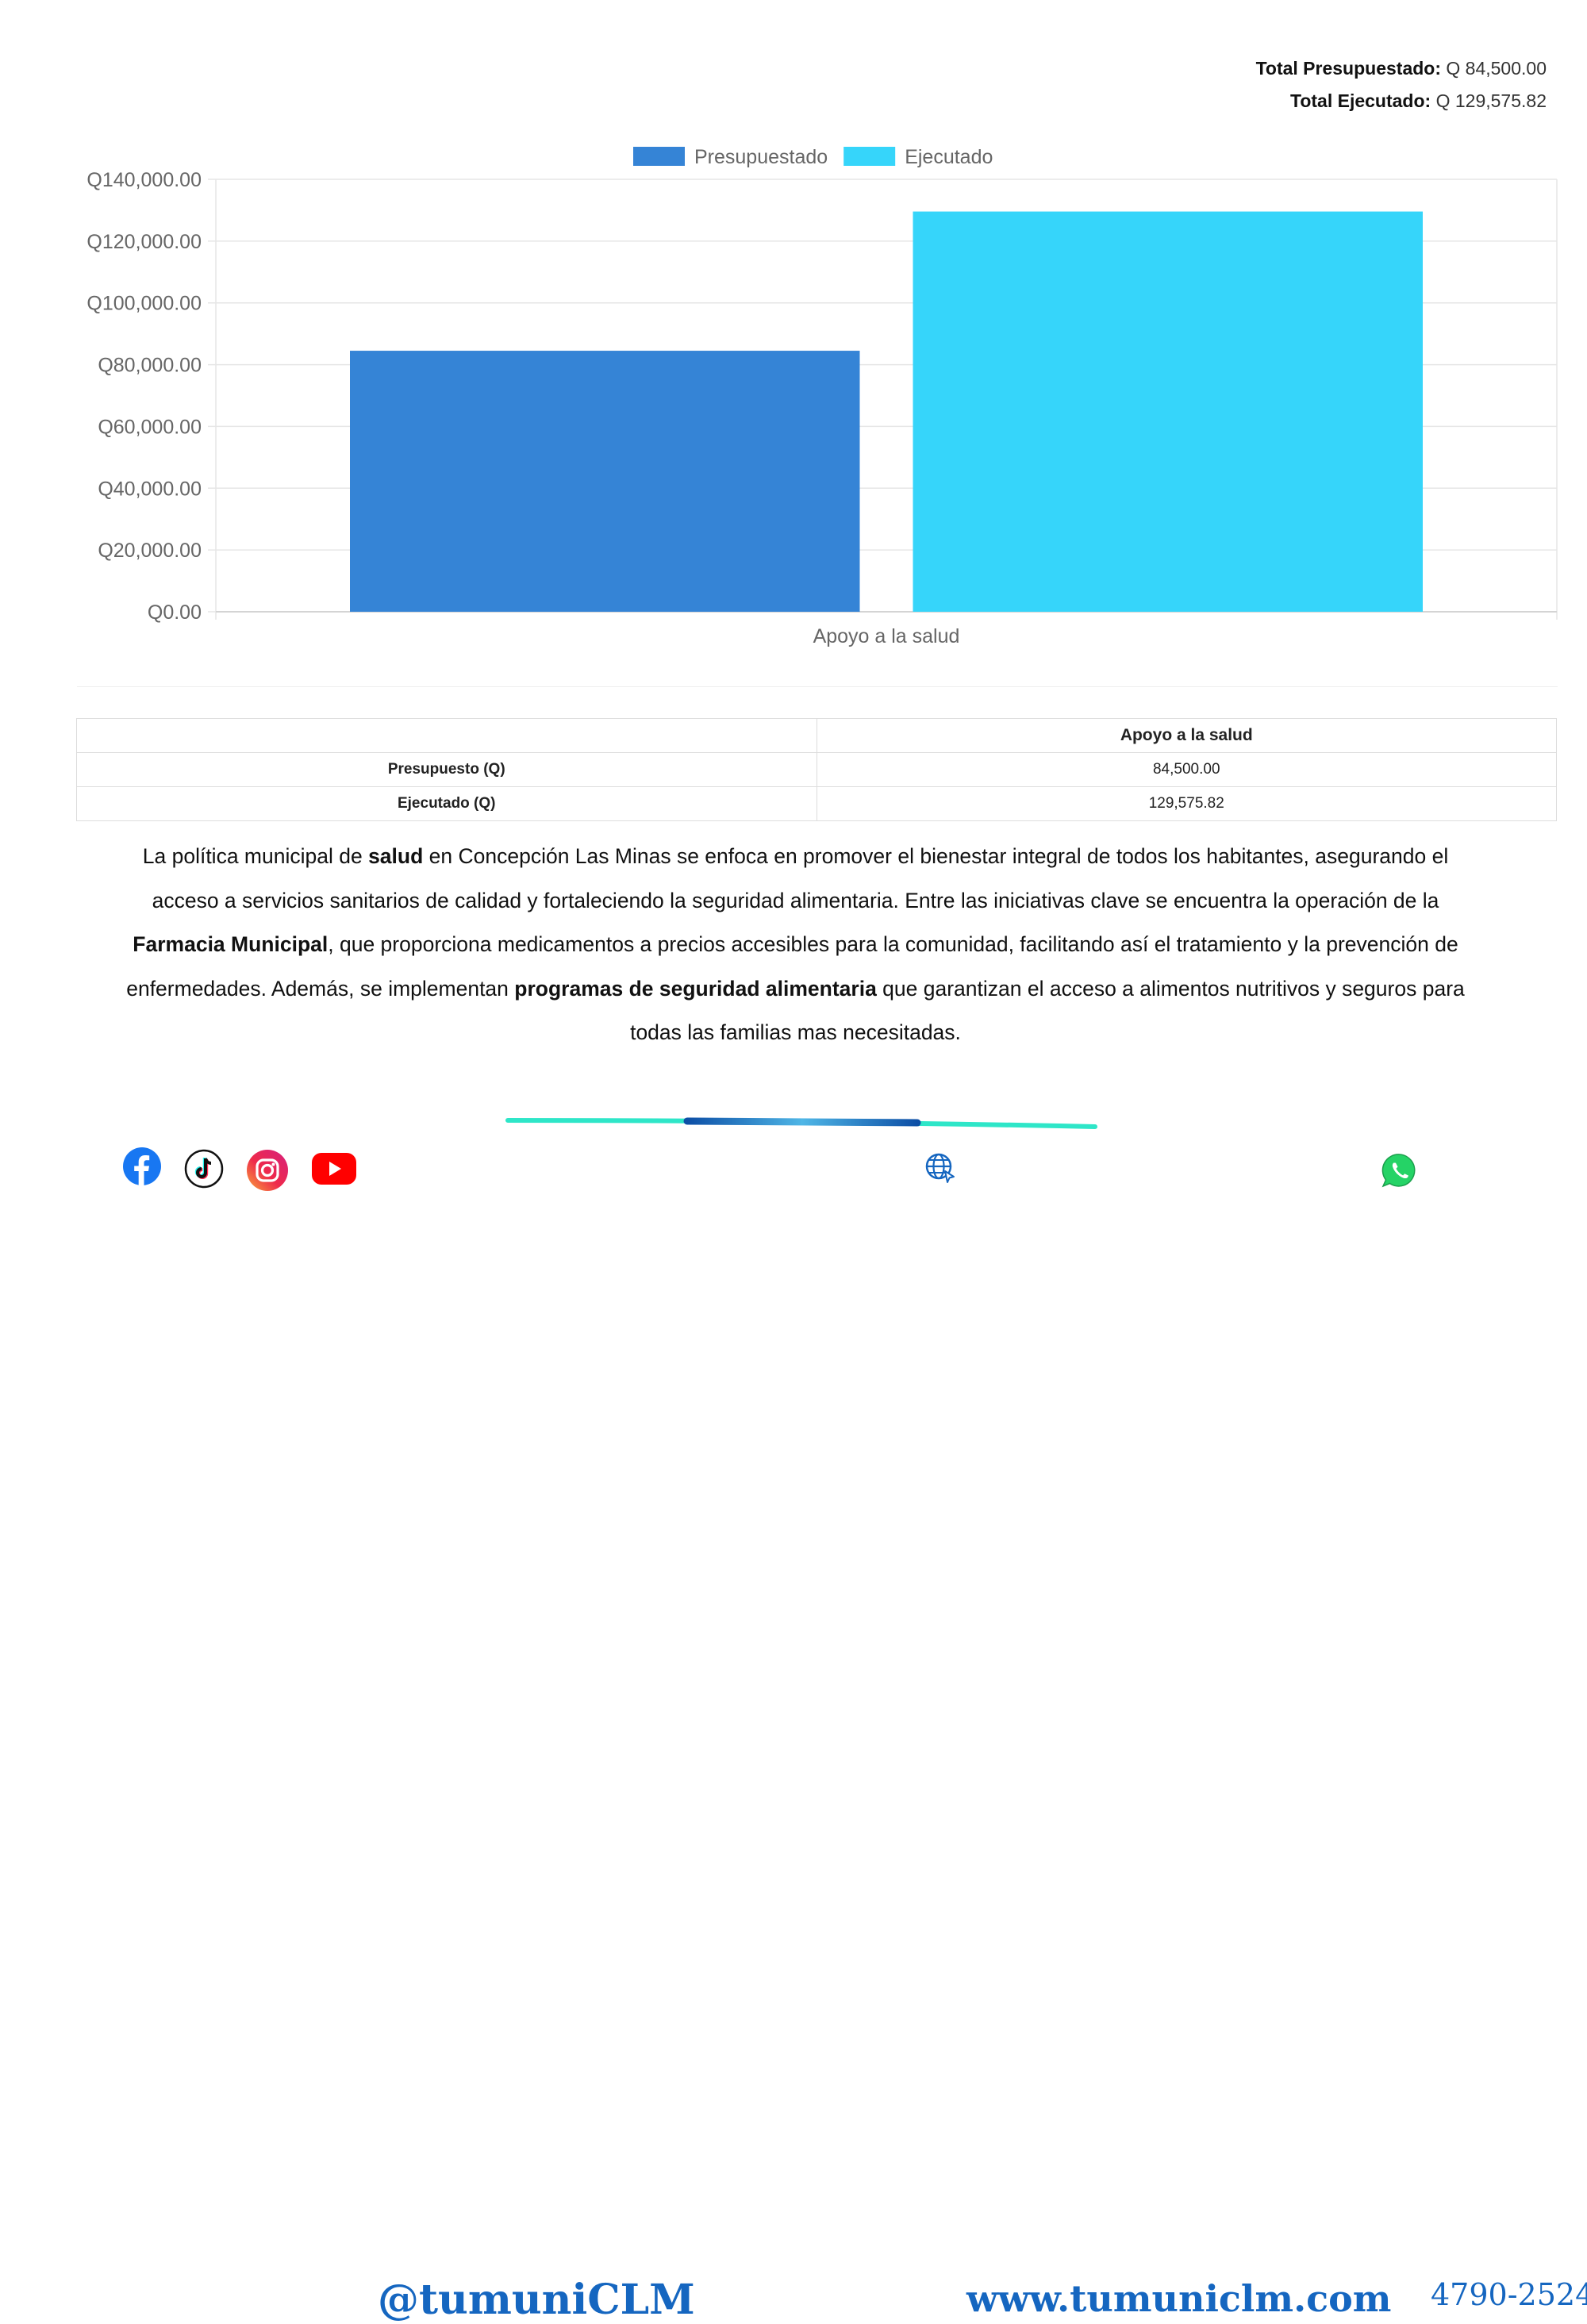  What do you see at coordinates (1168, 411) in the screenshot?
I see `bar-ejecutado` at bounding box center [1168, 411].